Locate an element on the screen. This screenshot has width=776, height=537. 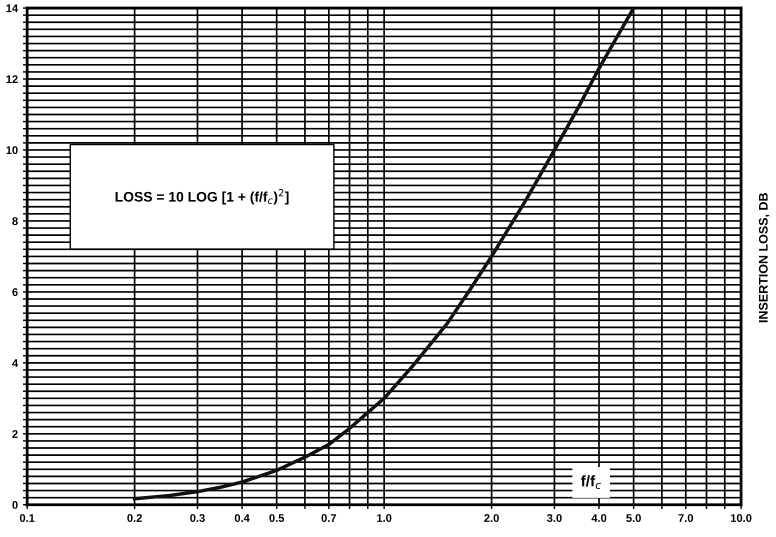
x-tick-label: 7.0 is located at coordinates (686, 518).